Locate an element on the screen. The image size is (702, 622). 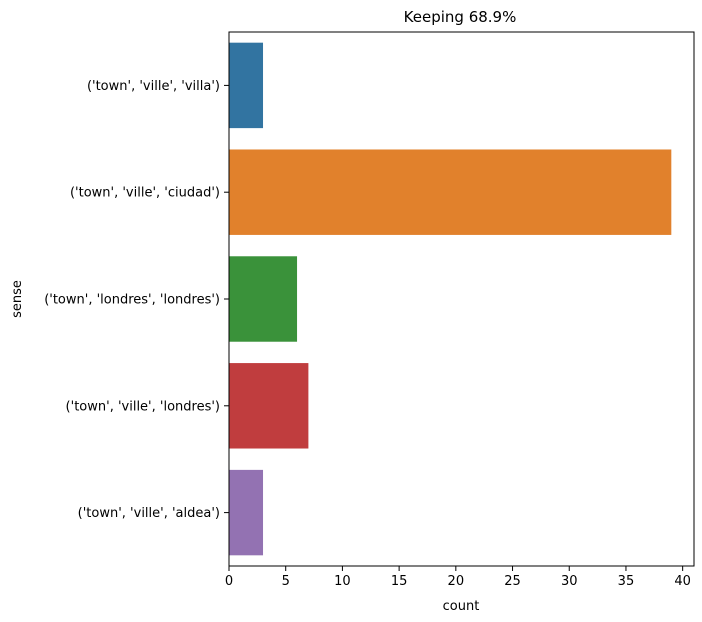
y-tick-label: ('town', 'ville', 'londres') is located at coordinates (143, 406).